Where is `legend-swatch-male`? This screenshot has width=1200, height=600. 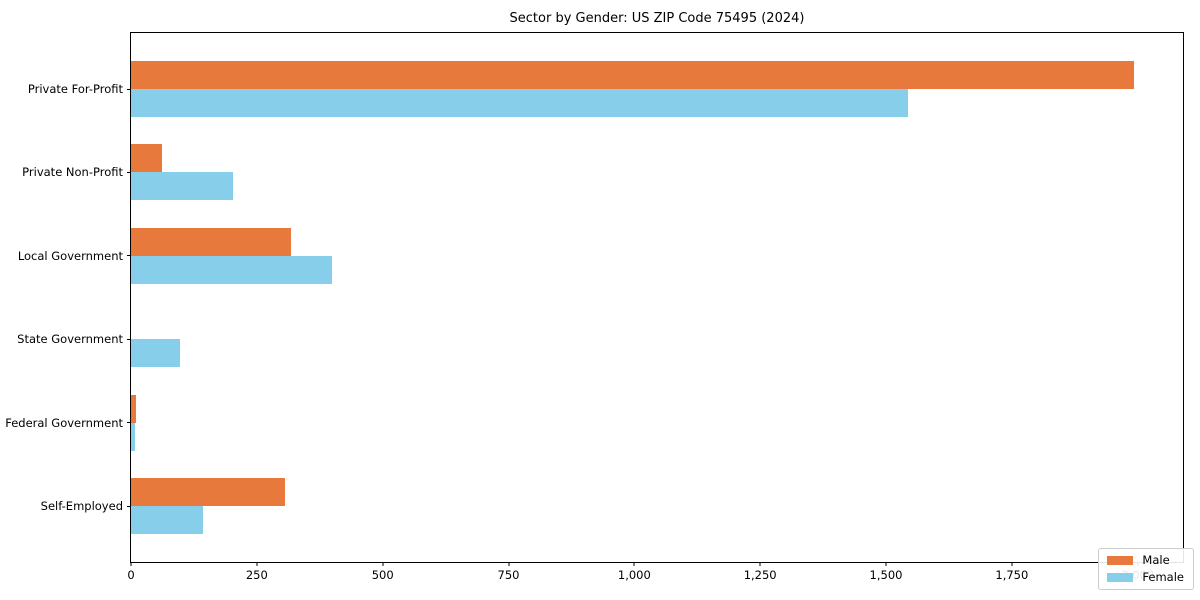 legend-swatch-male is located at coordinates (1120, 561).